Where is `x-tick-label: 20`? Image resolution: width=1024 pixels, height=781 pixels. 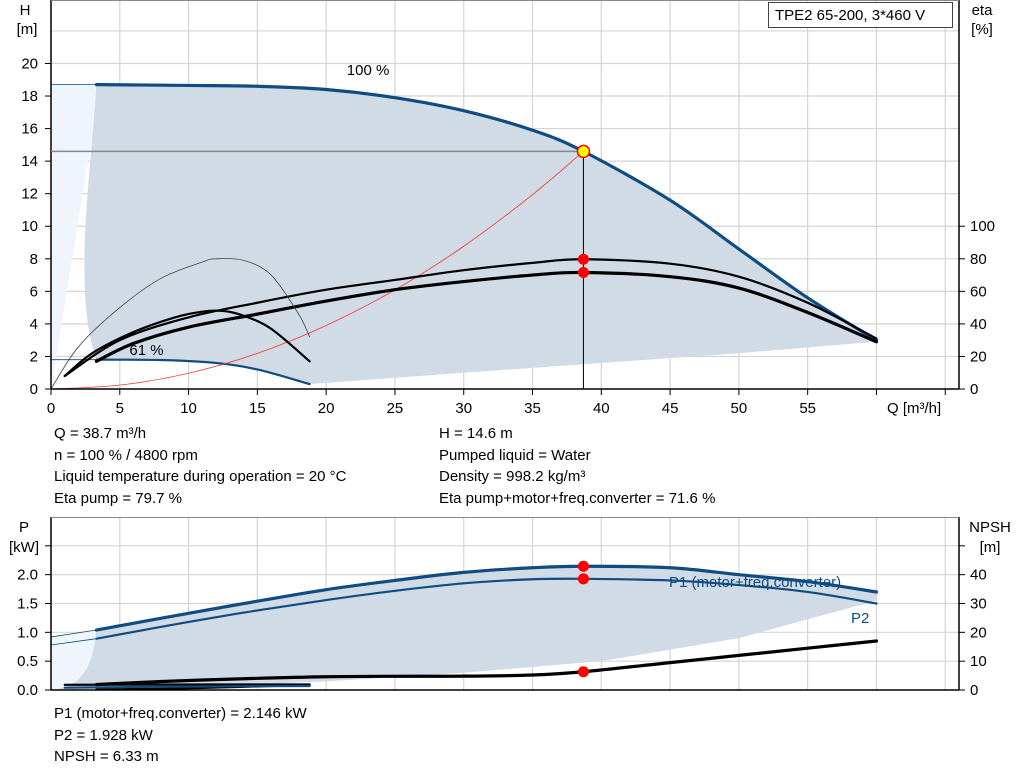
x-tick-label: 20 is located at coordinates (326, 408).